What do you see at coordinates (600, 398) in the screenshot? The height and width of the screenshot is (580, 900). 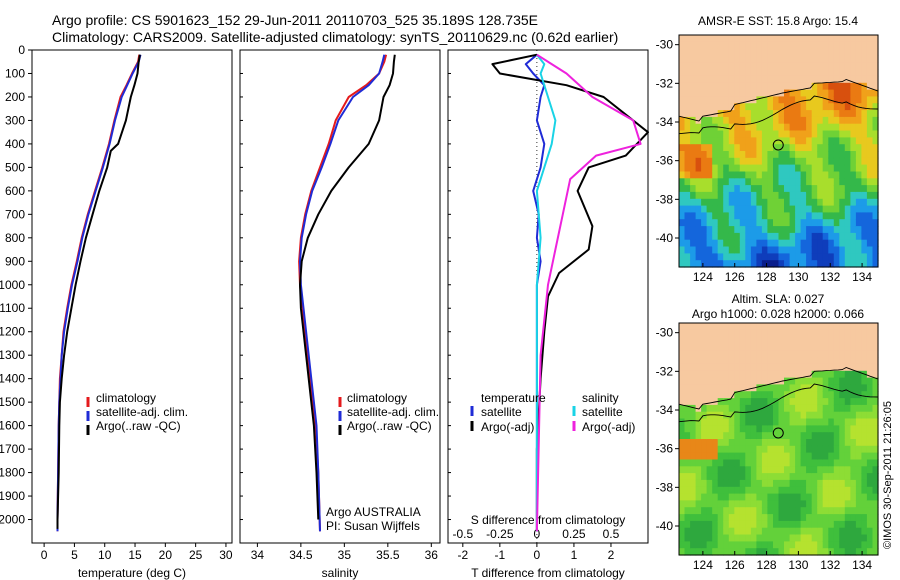 I see `legend-title-salinity: salinity` at bounding box center [600, 398].